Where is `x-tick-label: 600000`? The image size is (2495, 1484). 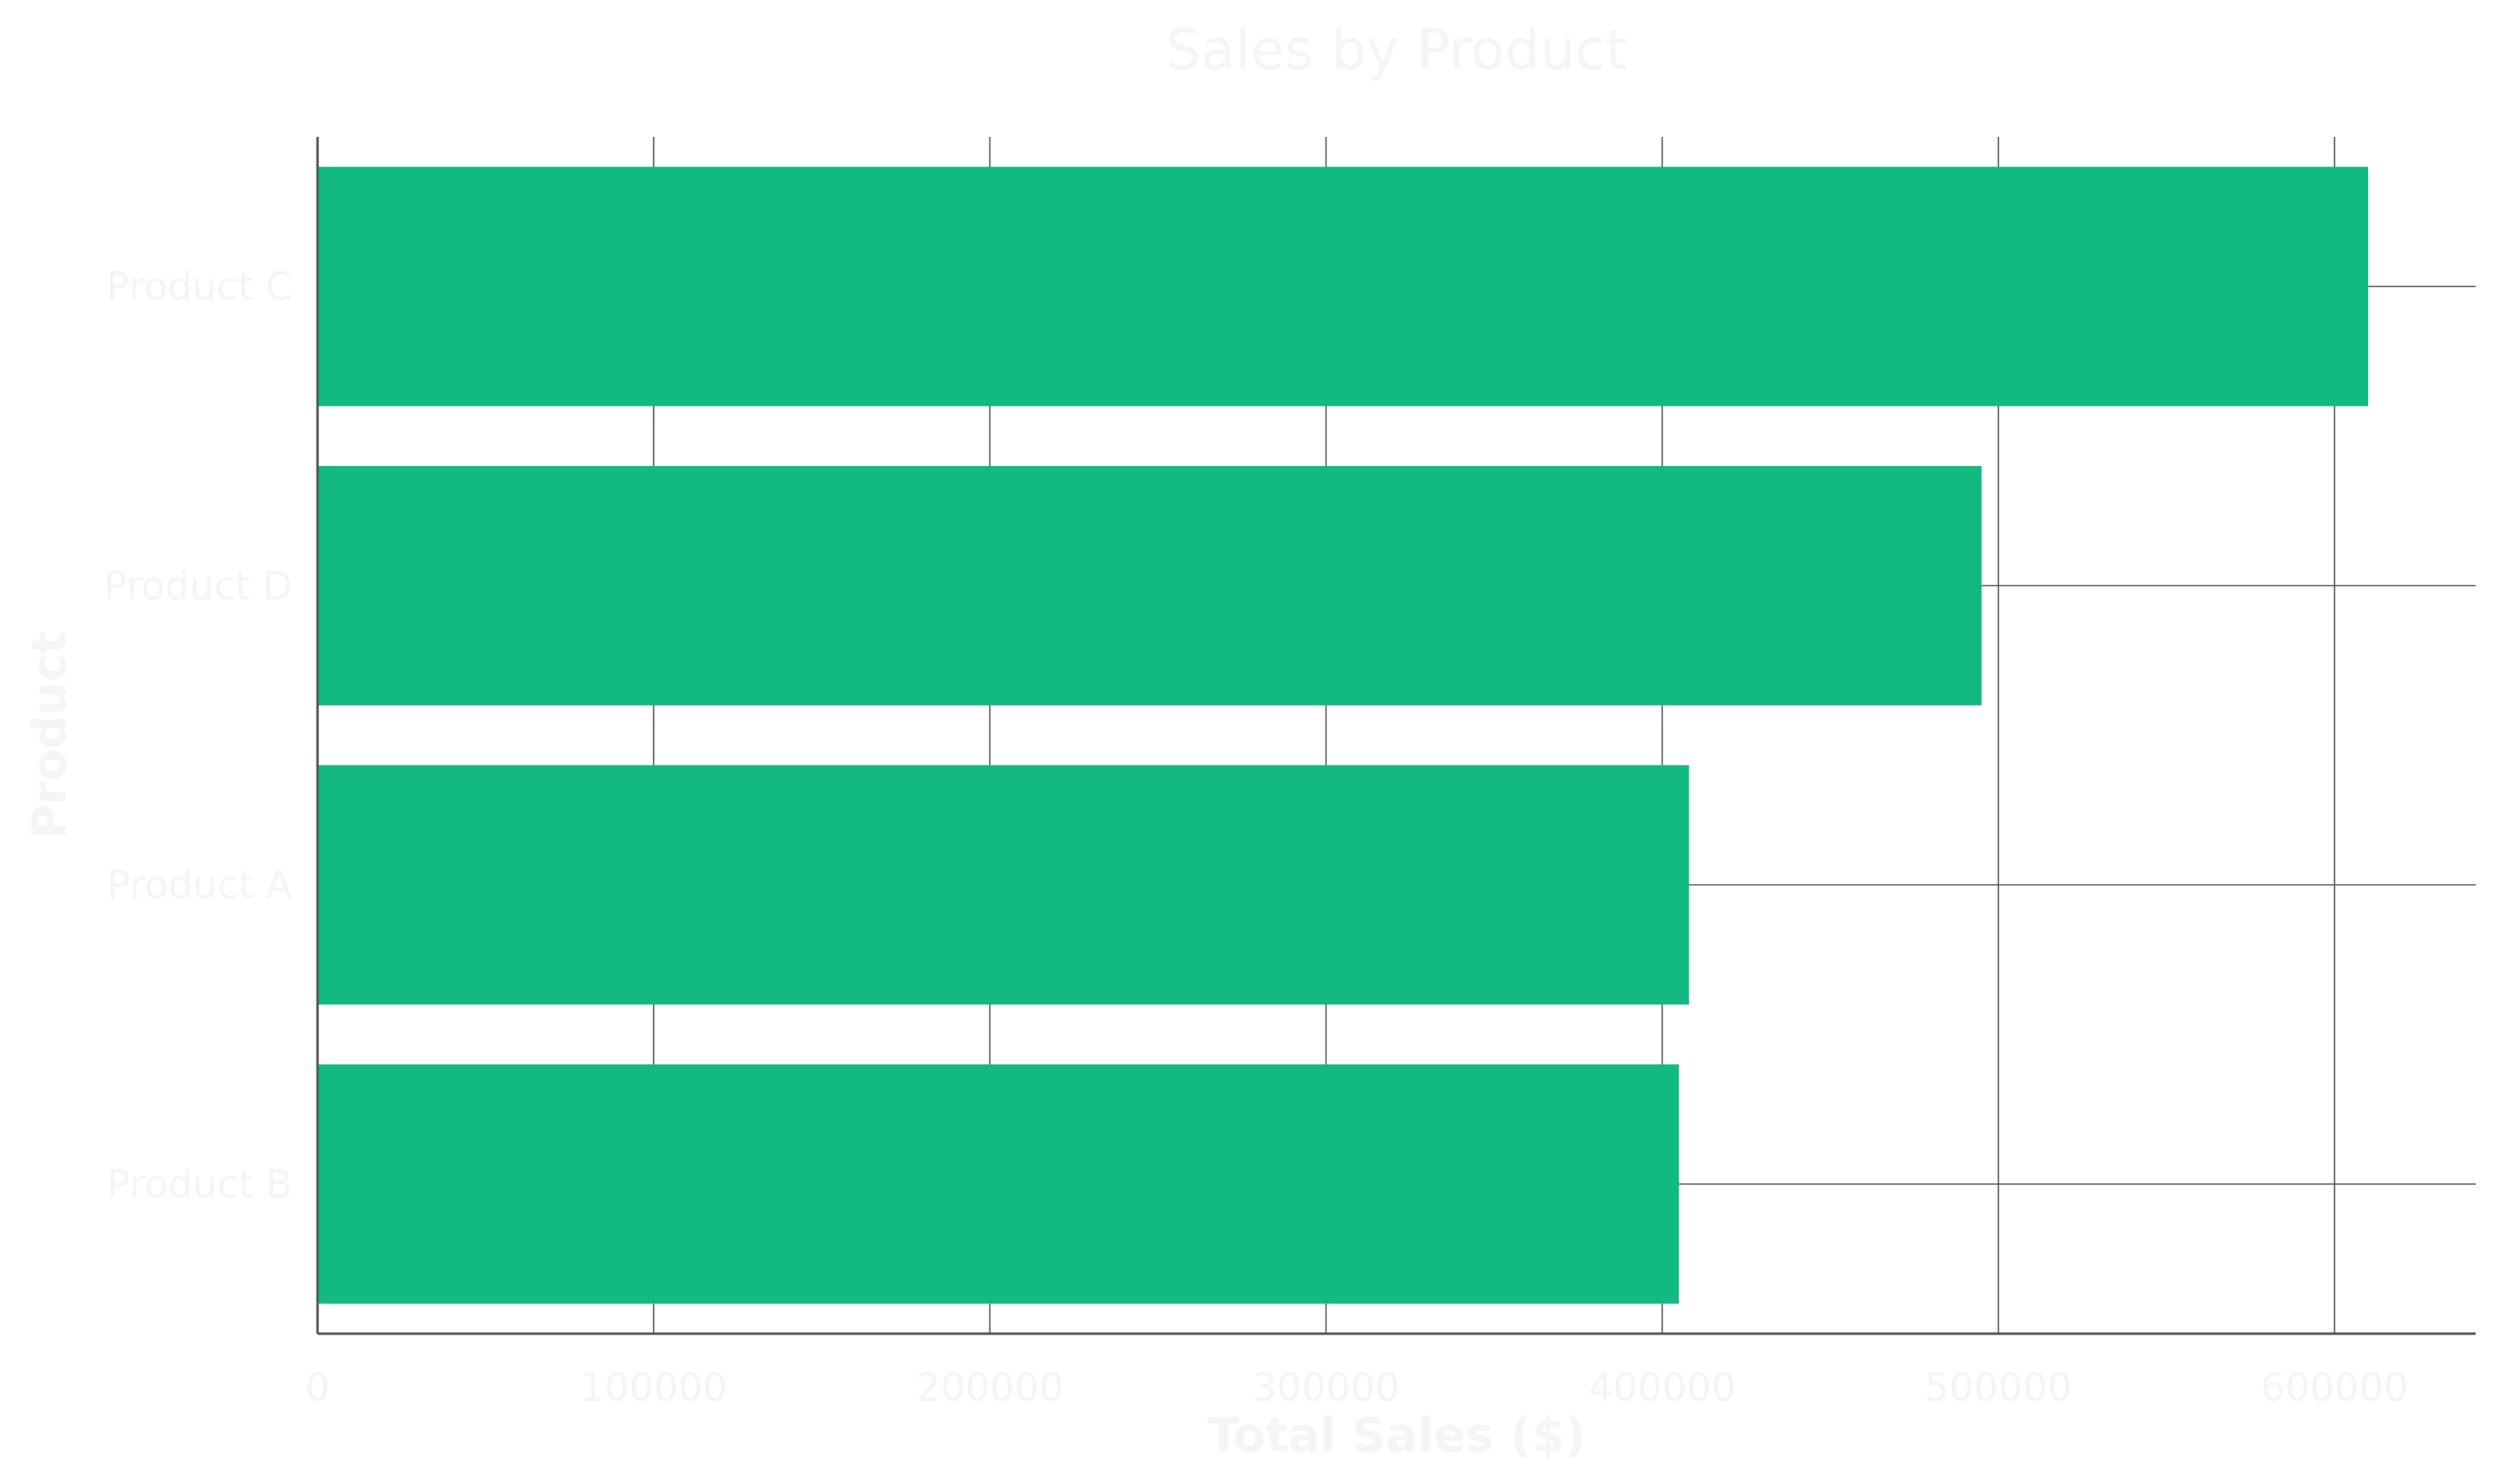
x-tick-label: 600000 is located at coordinates (2335, 1388).